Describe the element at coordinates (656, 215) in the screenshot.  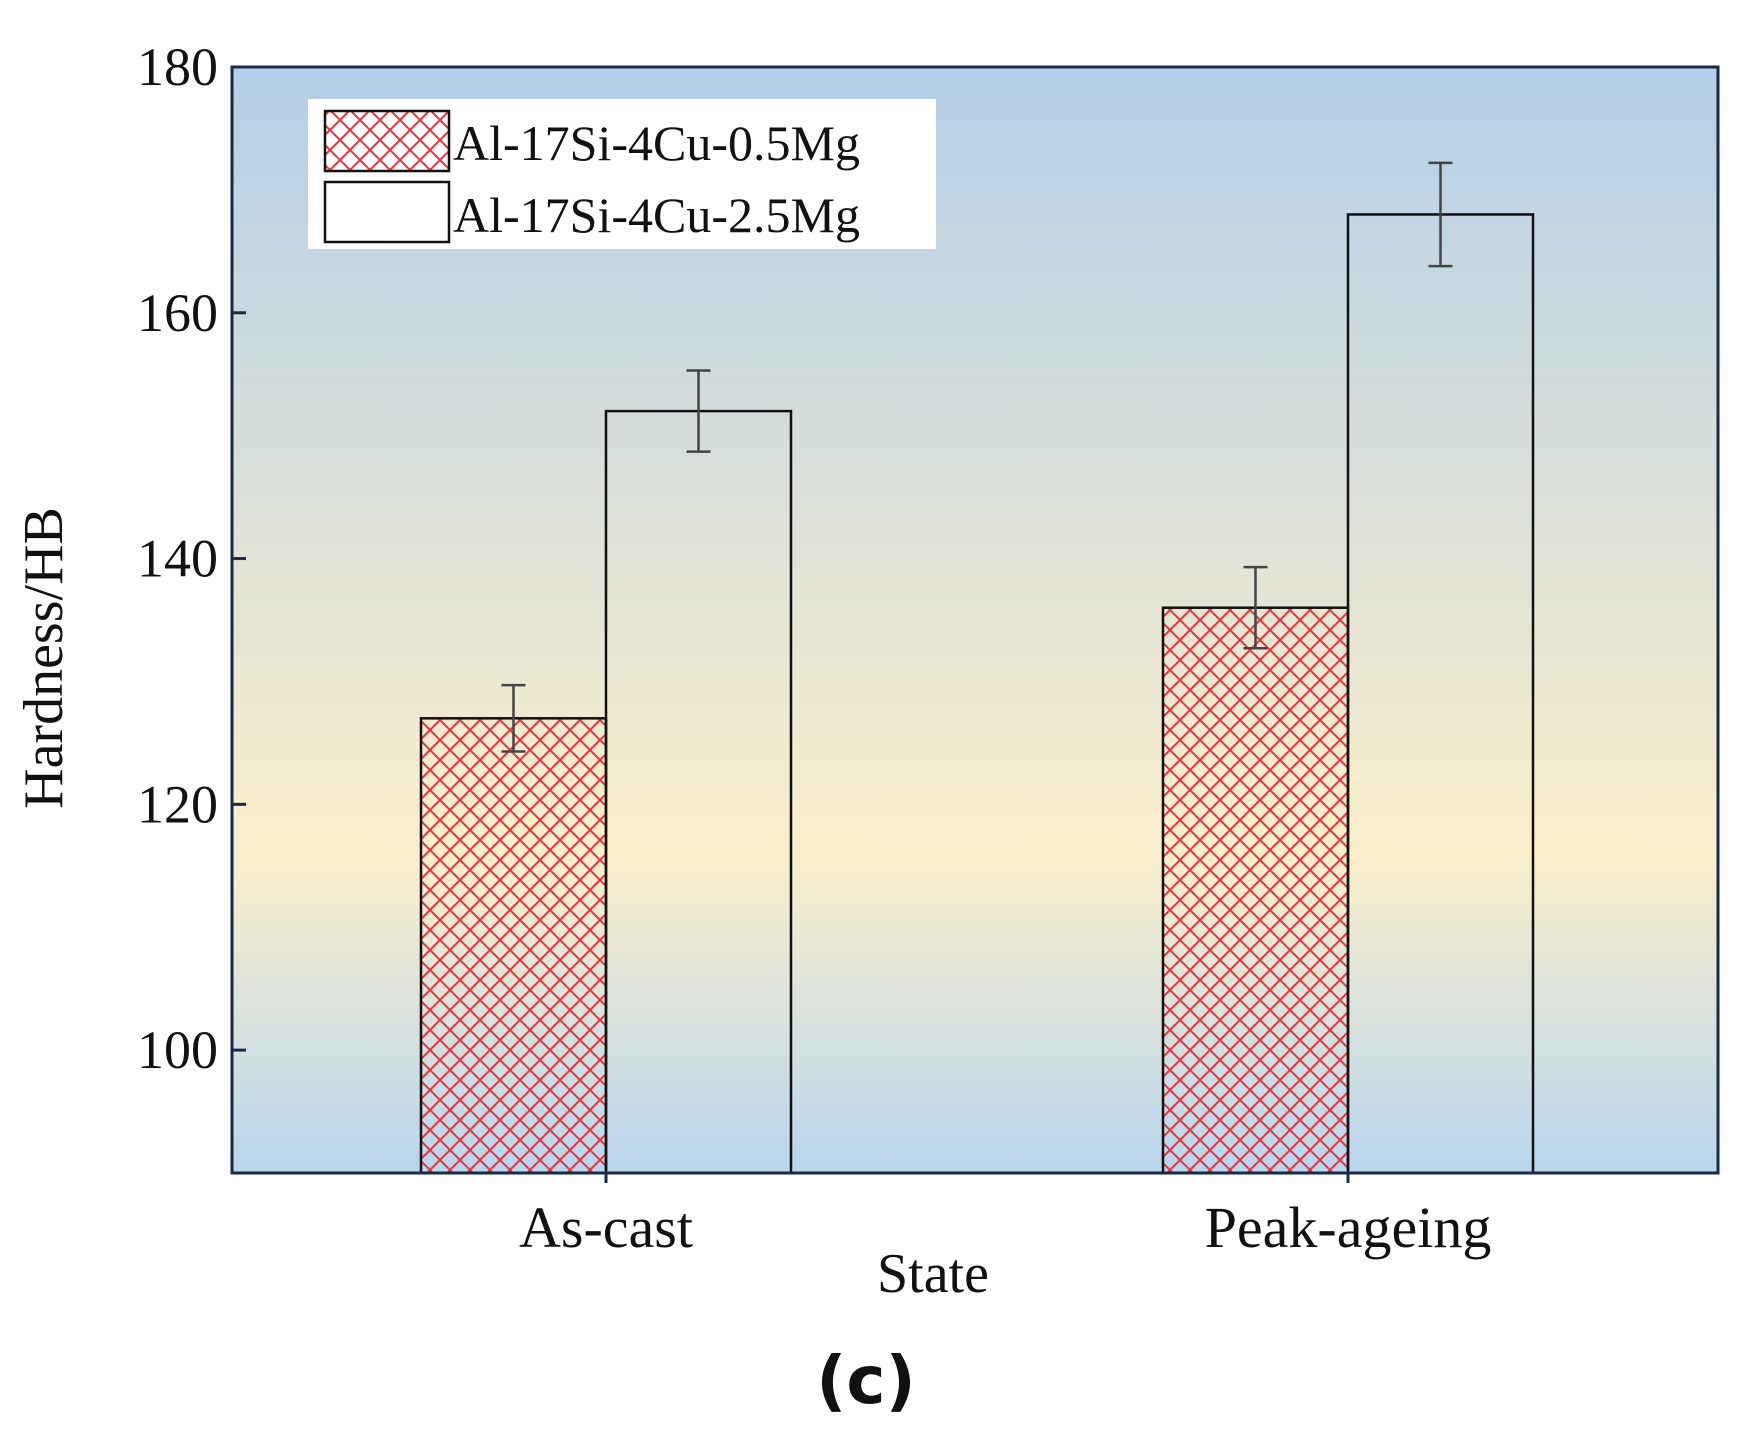
I see `legend-label-2-5mg: Al-17Si-4Cu-2.5Mg` at that location.